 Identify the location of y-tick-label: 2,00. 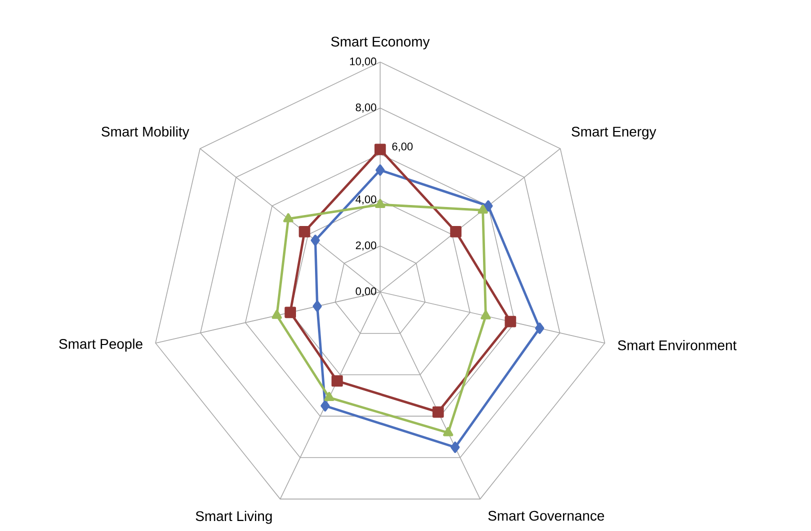
(366, 245).